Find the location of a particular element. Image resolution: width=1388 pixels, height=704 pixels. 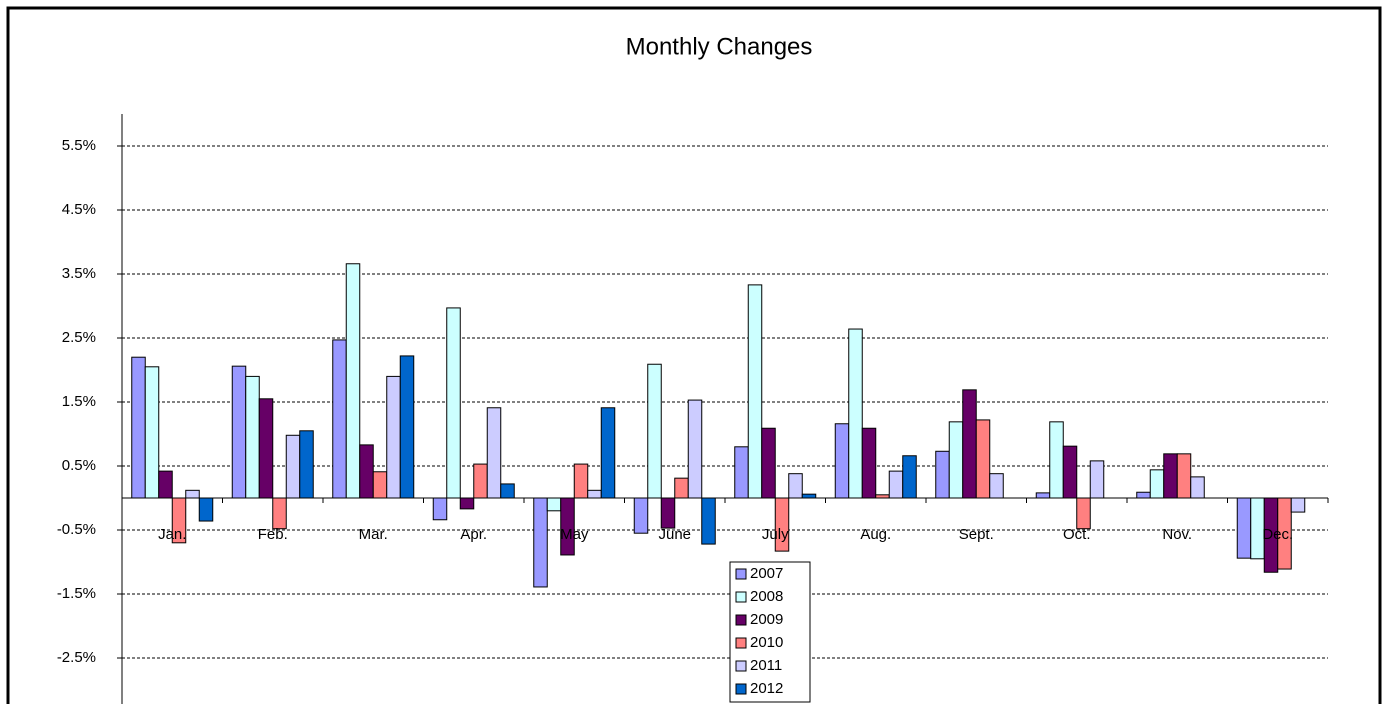

chart-title: Monthly Changes is located at coordinates (719, 46).